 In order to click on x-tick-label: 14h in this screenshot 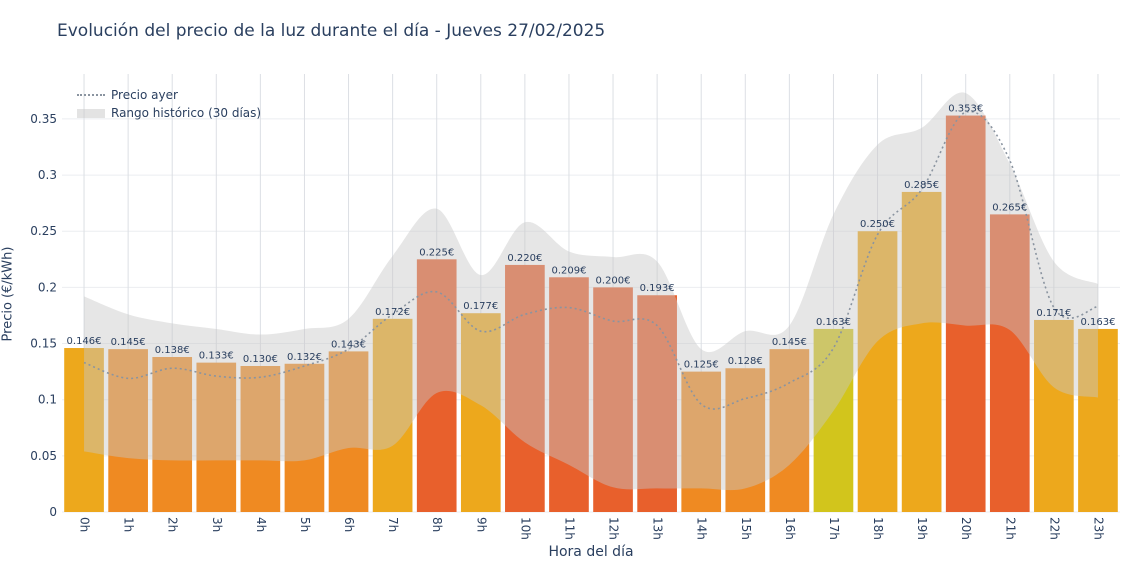, I will do `click(702, 528)`.